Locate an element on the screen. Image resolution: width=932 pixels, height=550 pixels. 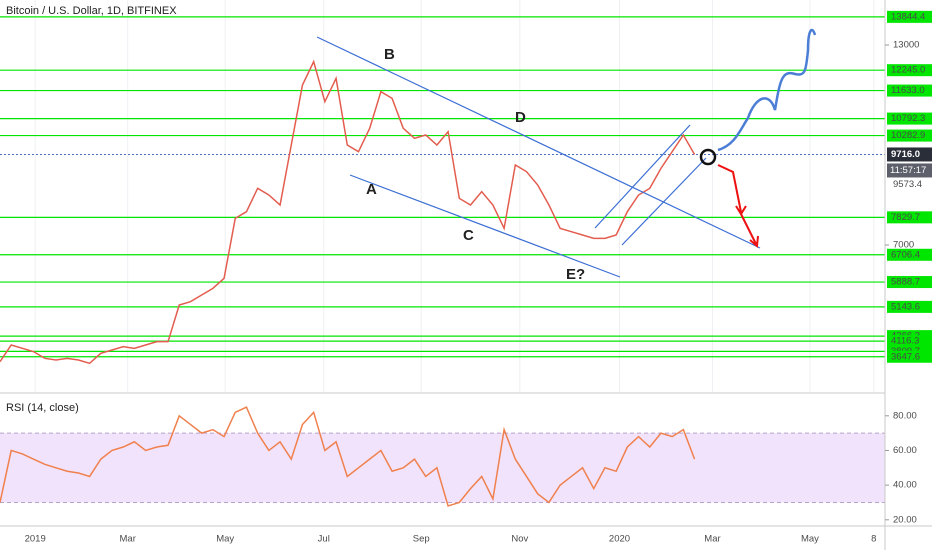
level-label: 4116.3 is located at coordinates (905, 341).